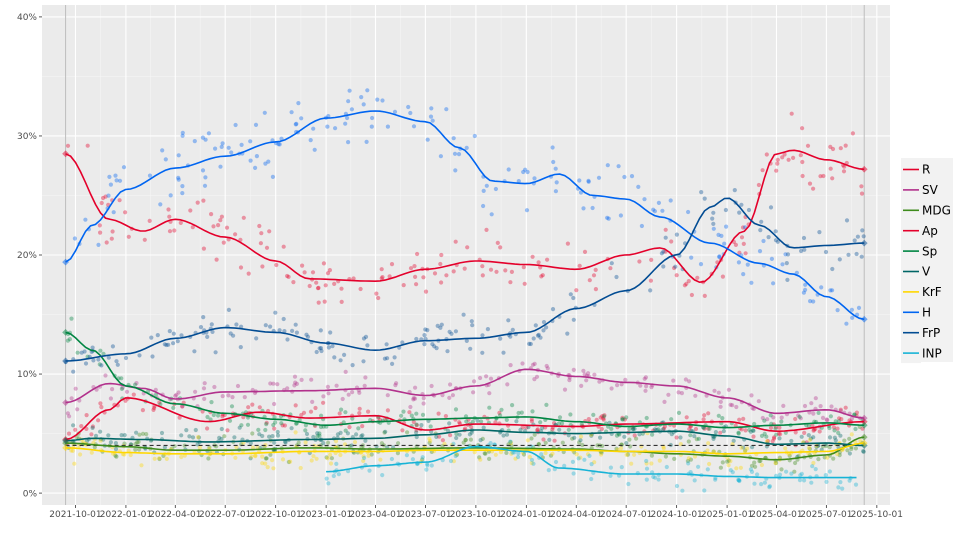  I want to click on legend-label-sp: Sp, so click(929, 251).